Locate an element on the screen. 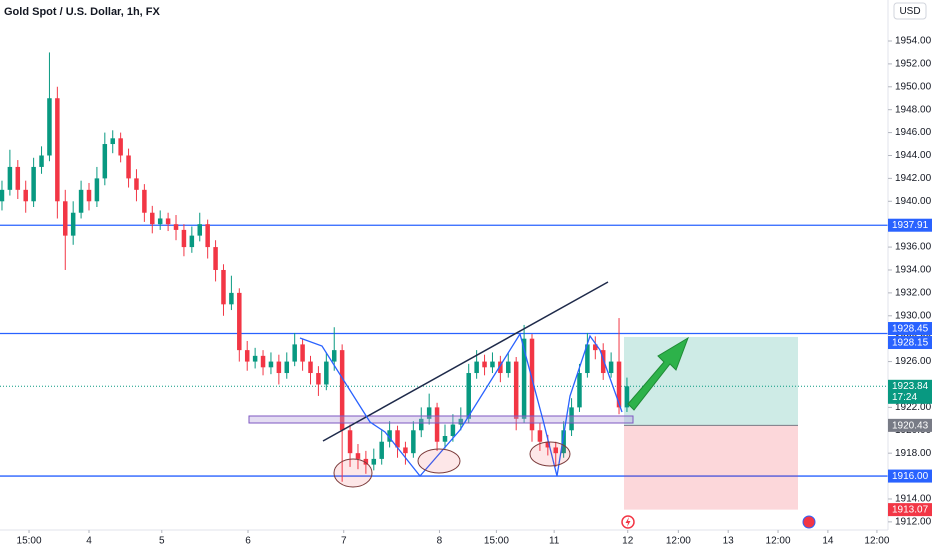 This screenshot has width=932, height=550. y-tick-label: 1950.00 is located at coordinates (913, 86).